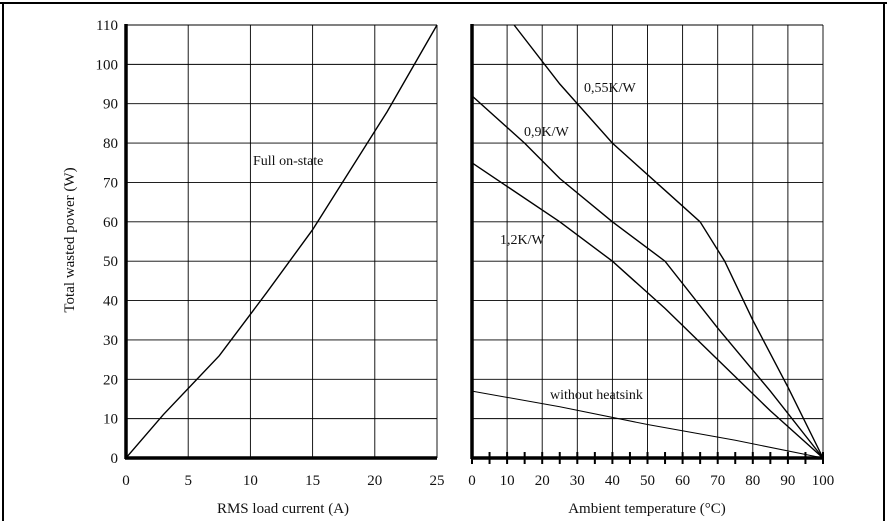 This screenshot has height=526, width=887. I want to click on right-tick-labels: 0 10 20 30 40 50 60 70 80 90 100, so click(651, 481).